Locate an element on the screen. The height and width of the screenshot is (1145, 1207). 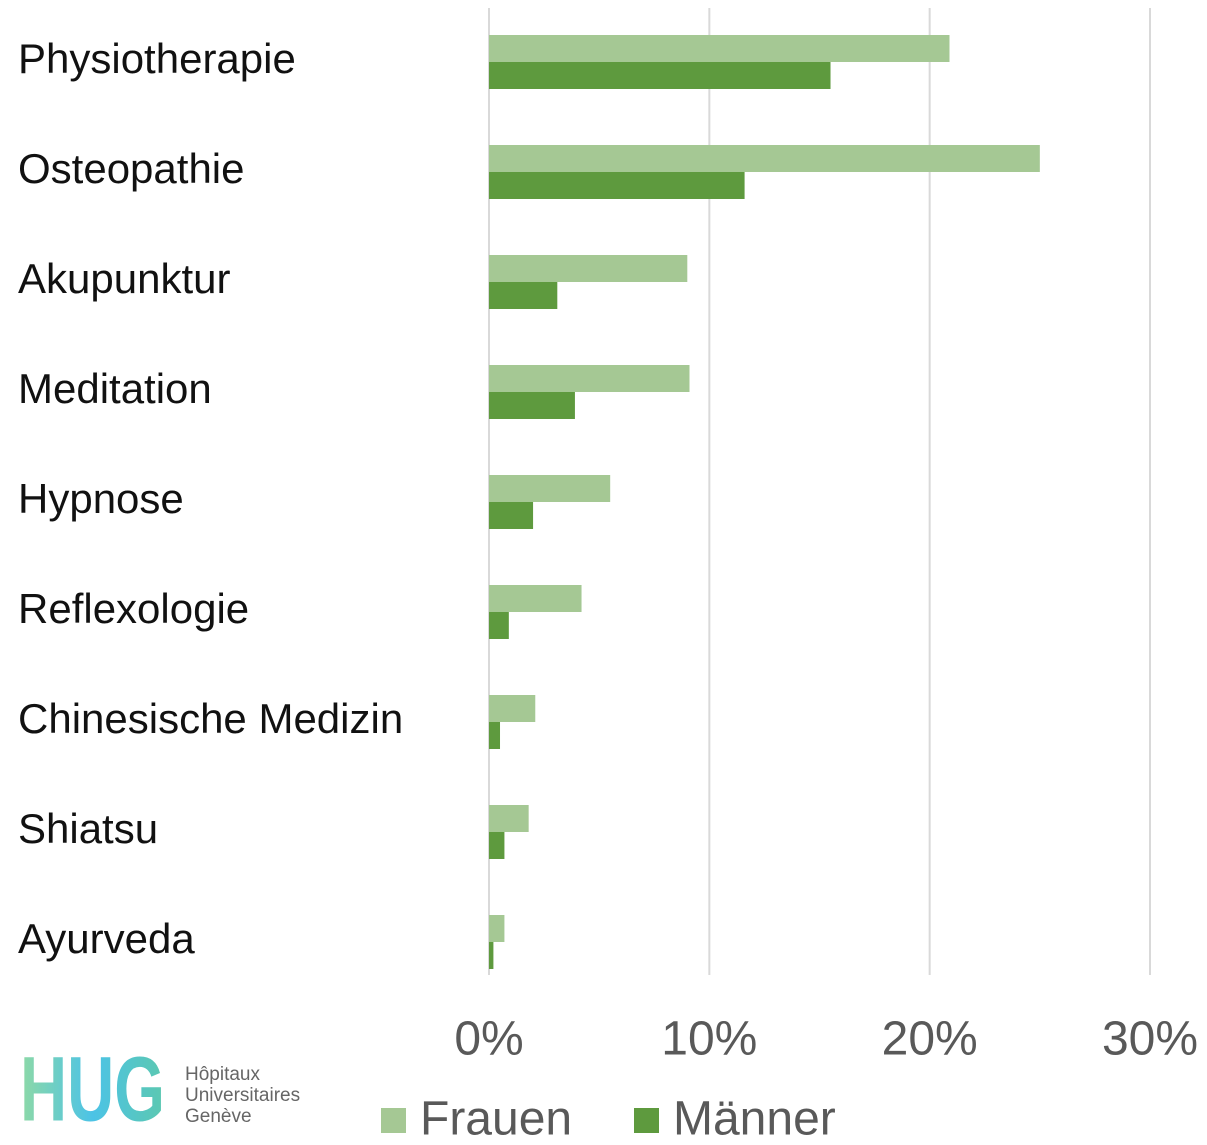
category-label: Osteopathie is located at coordinates (131, 168).